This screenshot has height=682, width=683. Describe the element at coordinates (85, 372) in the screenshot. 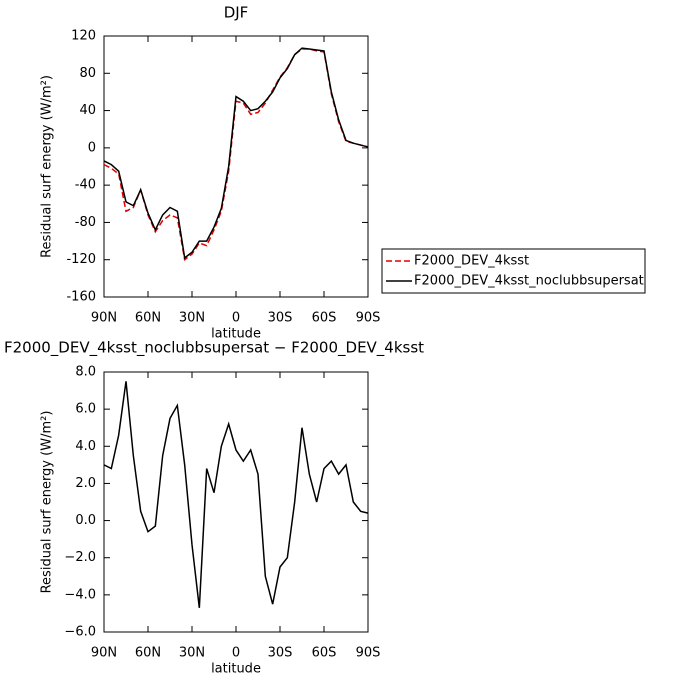

I see `y-tick-label: 8.0` at that location.